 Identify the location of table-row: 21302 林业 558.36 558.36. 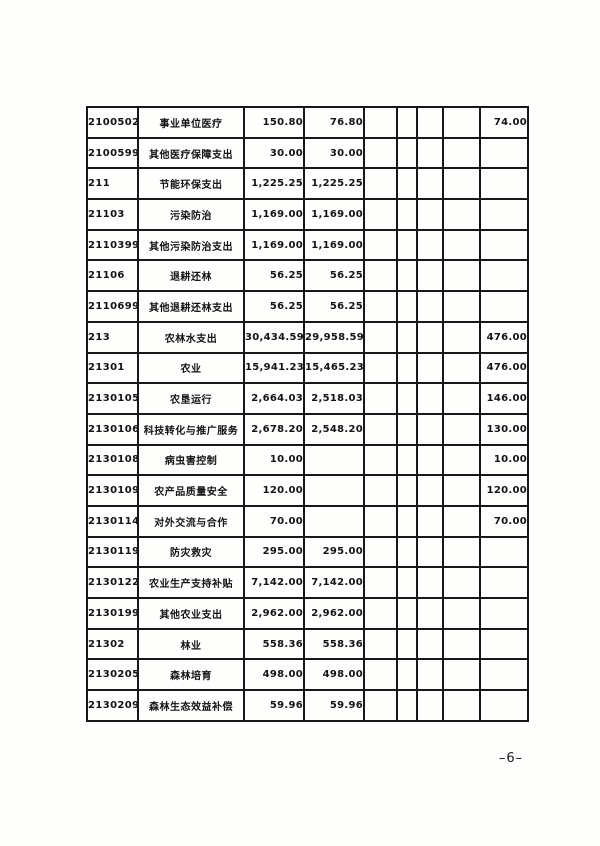
(307, 644).